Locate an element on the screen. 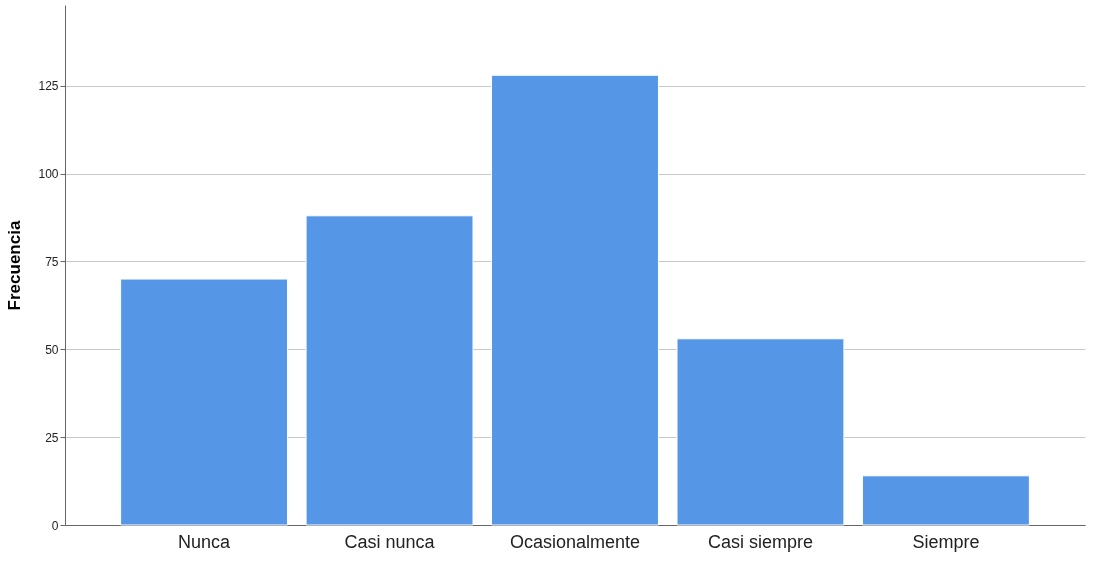 Image resolution: width=1113 pixels, height=581 pixels. x-tick-label: Casi nunca is located at coordinates (390, 541).